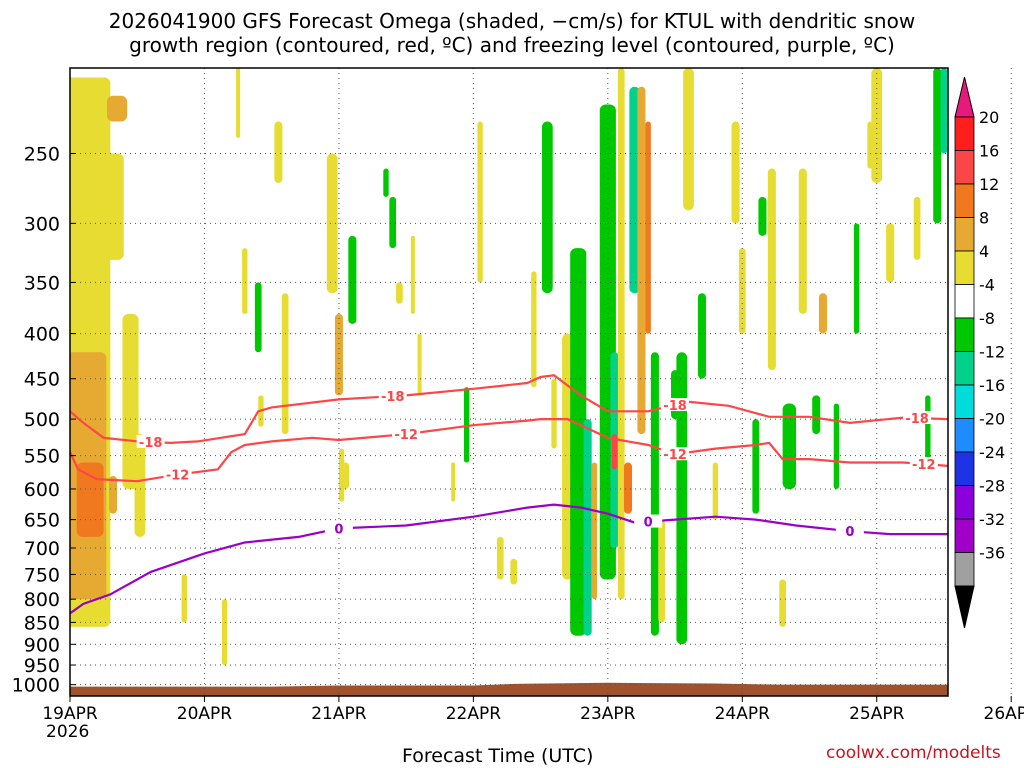 The width and height of the screenshot is (1024, 768). I want to click on surface-ground, so click(509, 689).